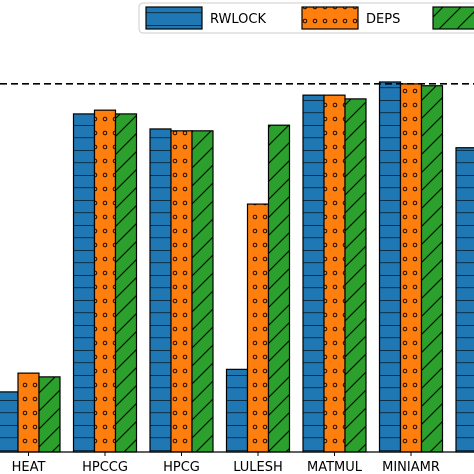 This screenshot has height=474, width=474. I want to click on legend-swatch-rwlock, so click(174, 18).